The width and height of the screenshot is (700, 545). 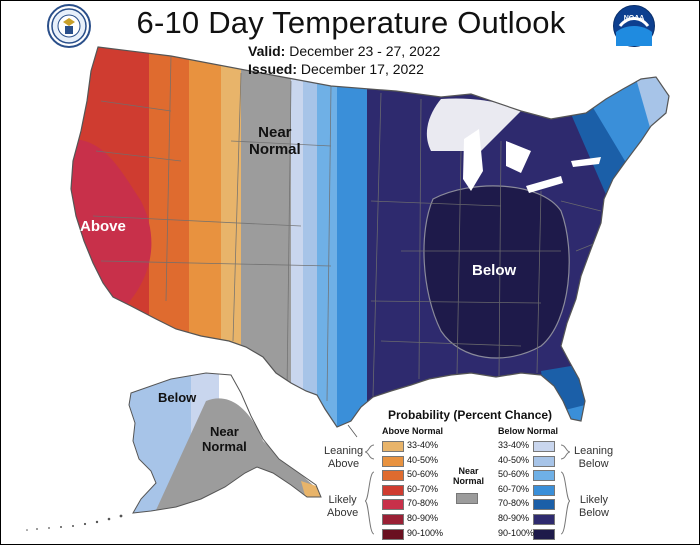 I want to click on below-bin-label-1: 33-40%, so click(x=514, y=445).